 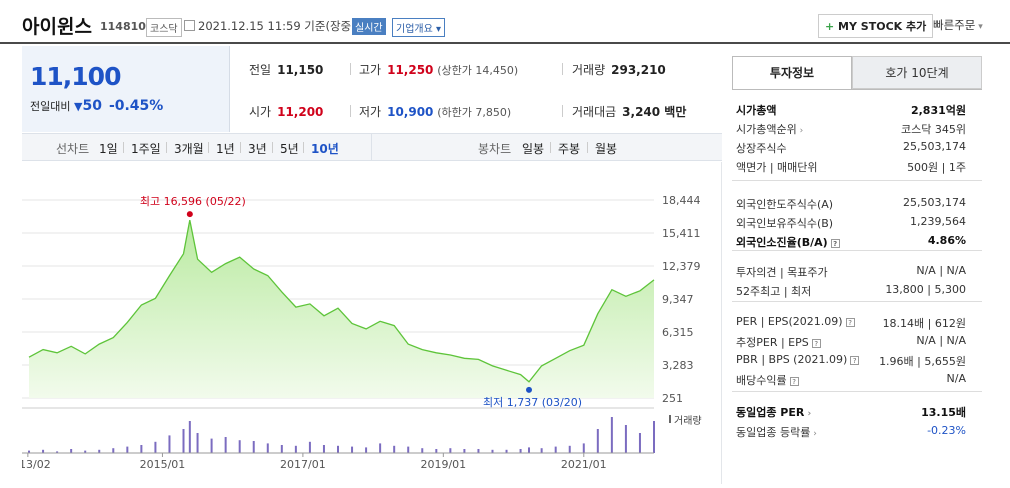 What do you see at coordinates (57, 27) in the screenshot?
I see `stock-name: 아이윈스` at bounding box center [57, 27].